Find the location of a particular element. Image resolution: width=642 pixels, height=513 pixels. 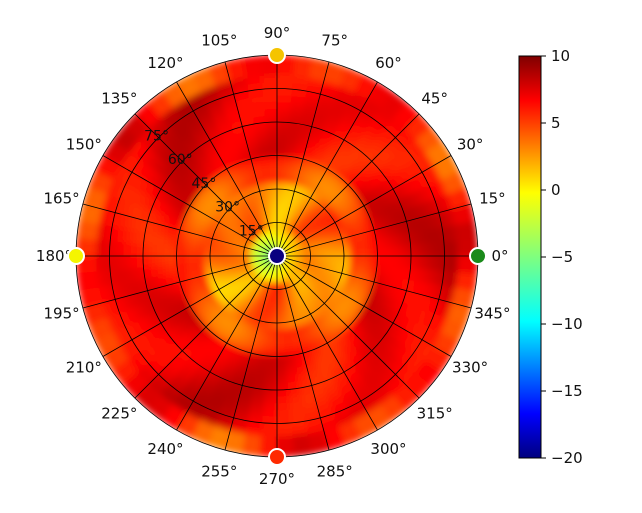

angular-tick-label: 165° is located at coordinates (62, 198).